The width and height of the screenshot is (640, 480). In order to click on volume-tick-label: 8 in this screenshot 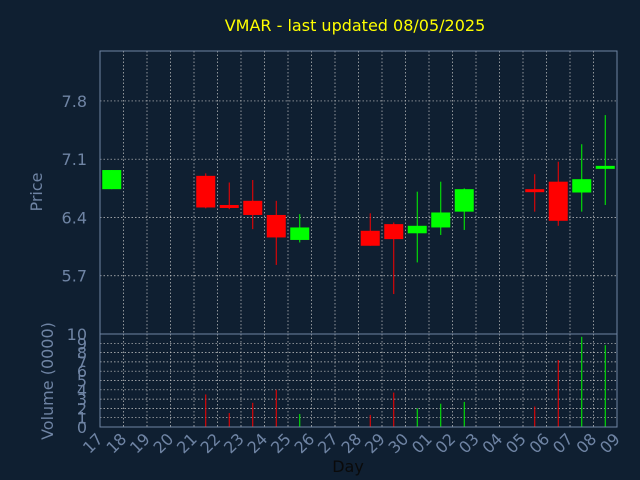, I will do `click(82, 353)`.